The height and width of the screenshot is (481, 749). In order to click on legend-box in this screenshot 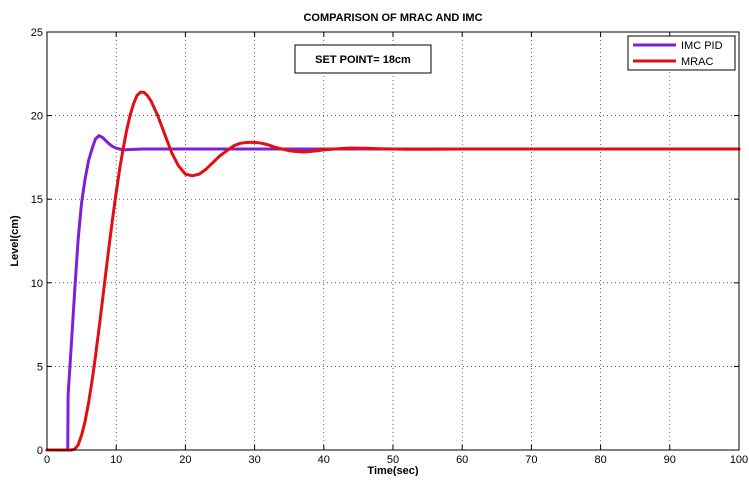, I will do `click(681, 53)`.